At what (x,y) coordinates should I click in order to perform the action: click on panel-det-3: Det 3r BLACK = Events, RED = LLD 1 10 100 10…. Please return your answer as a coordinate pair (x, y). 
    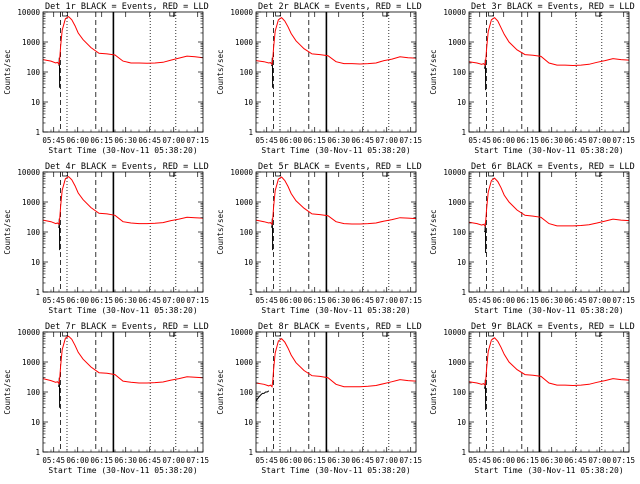
    Looking at the image, I should click on (532, 78).